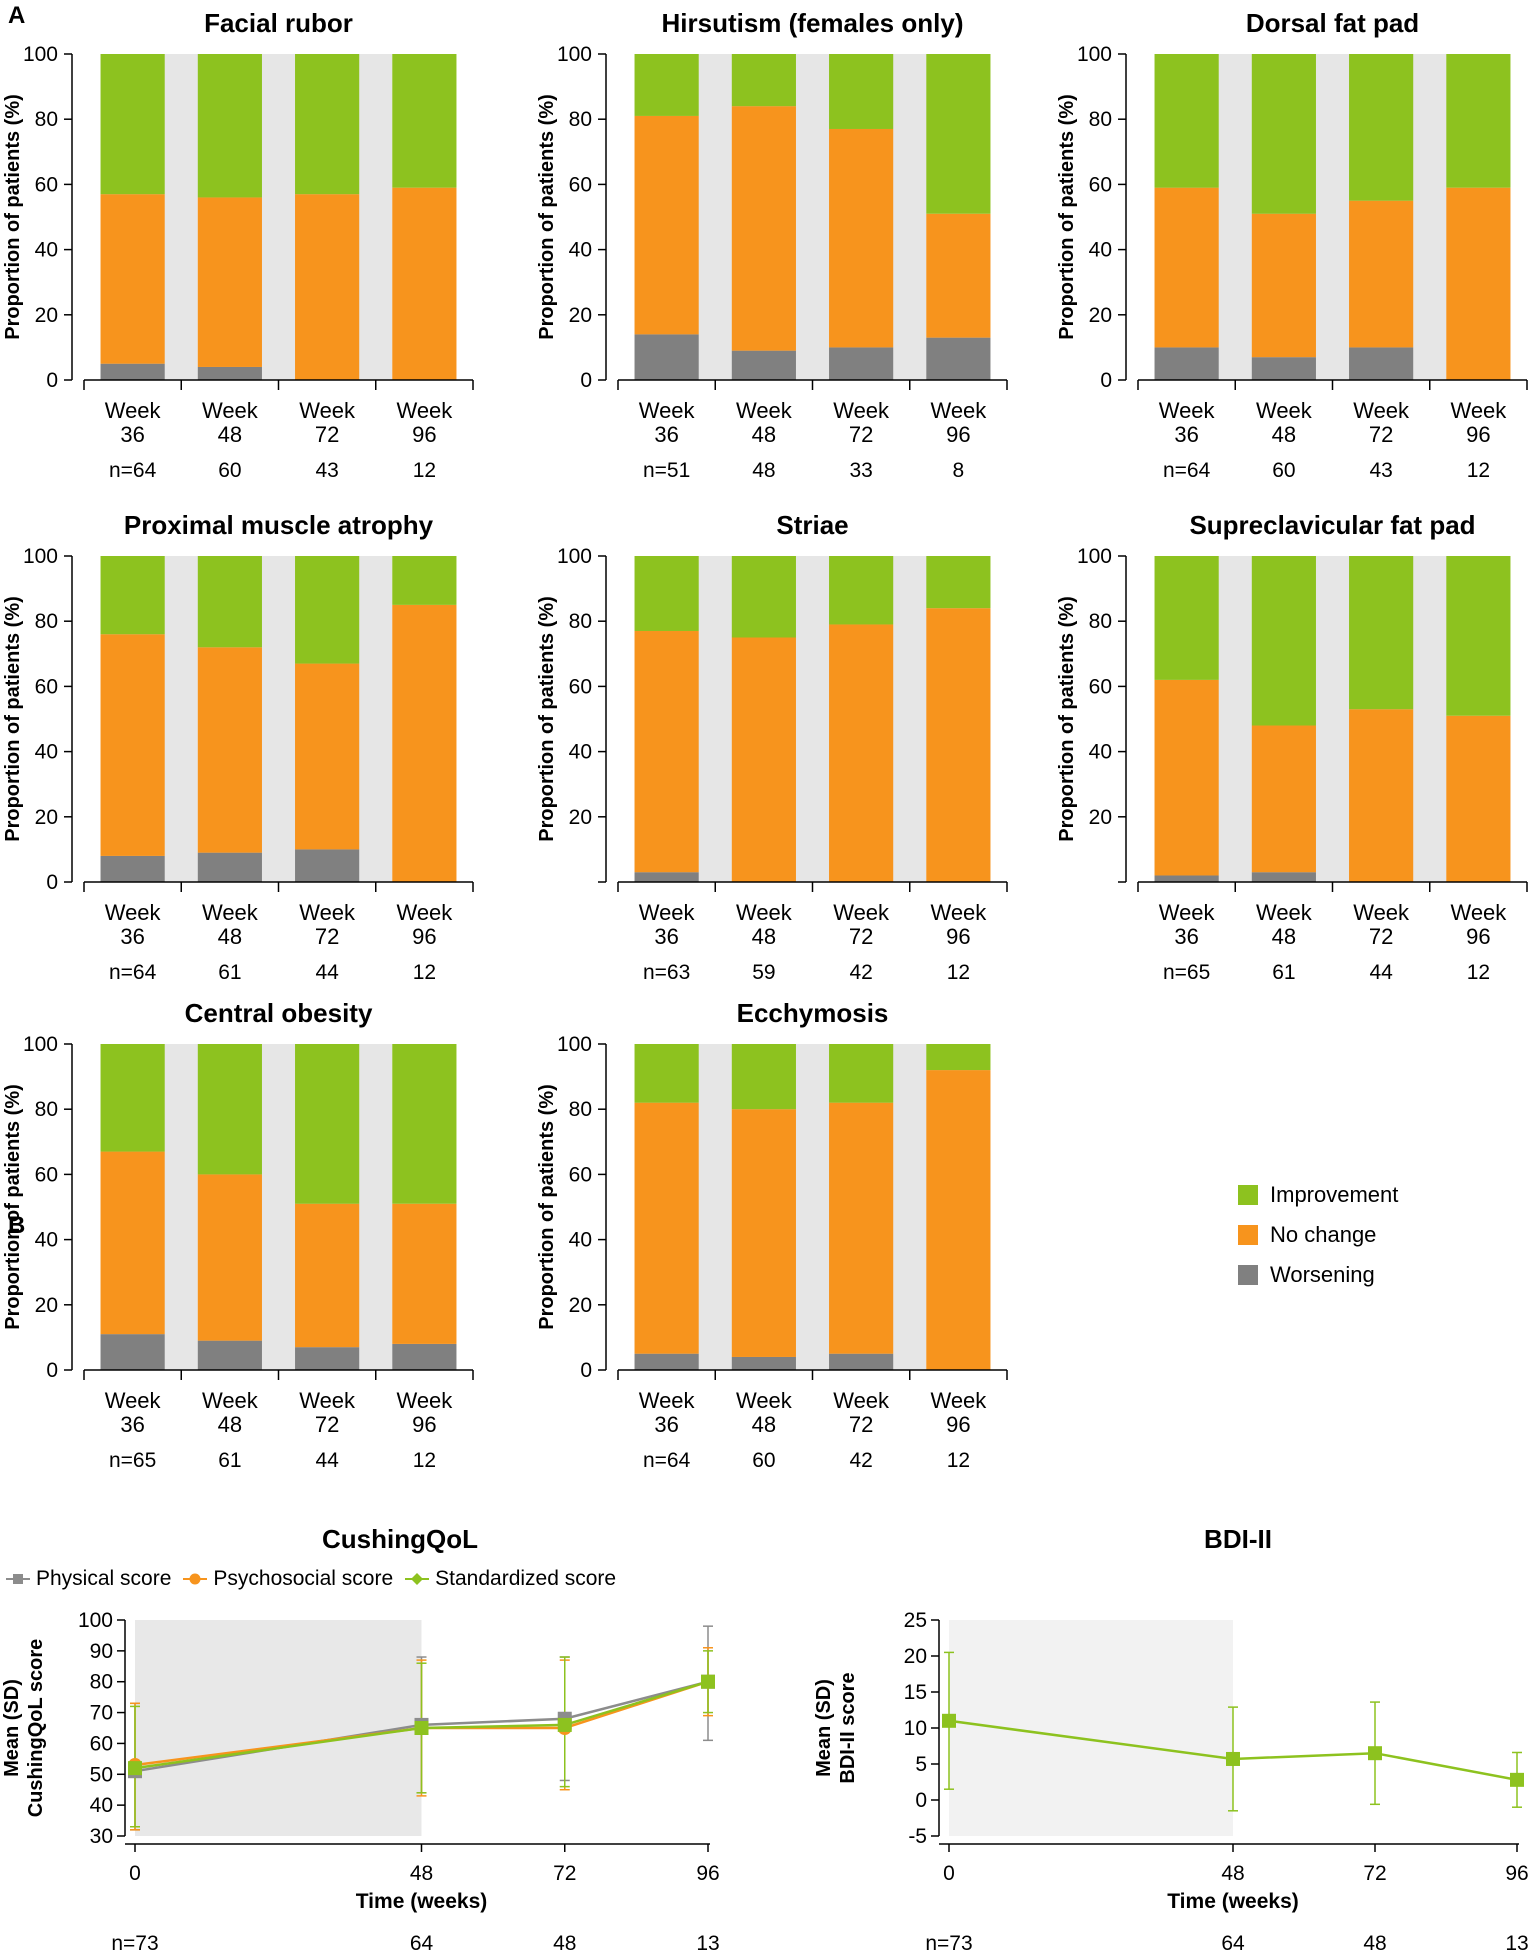 The height and width of the screenshot is (1953, 1535). Describe the element at coordinates (921, 1764) in the screenshot. I see `y-tick-label: 5` at that location.